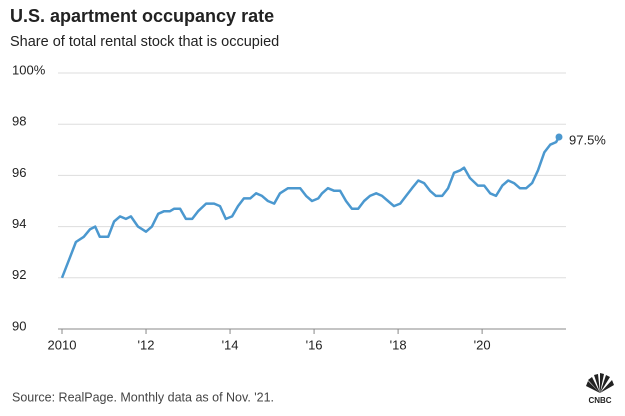 This screenshot has height=416, width=625. Describe the element at coordinates (29, 69) in the screenshot. I see `y-tick-label: 100%` at that location.